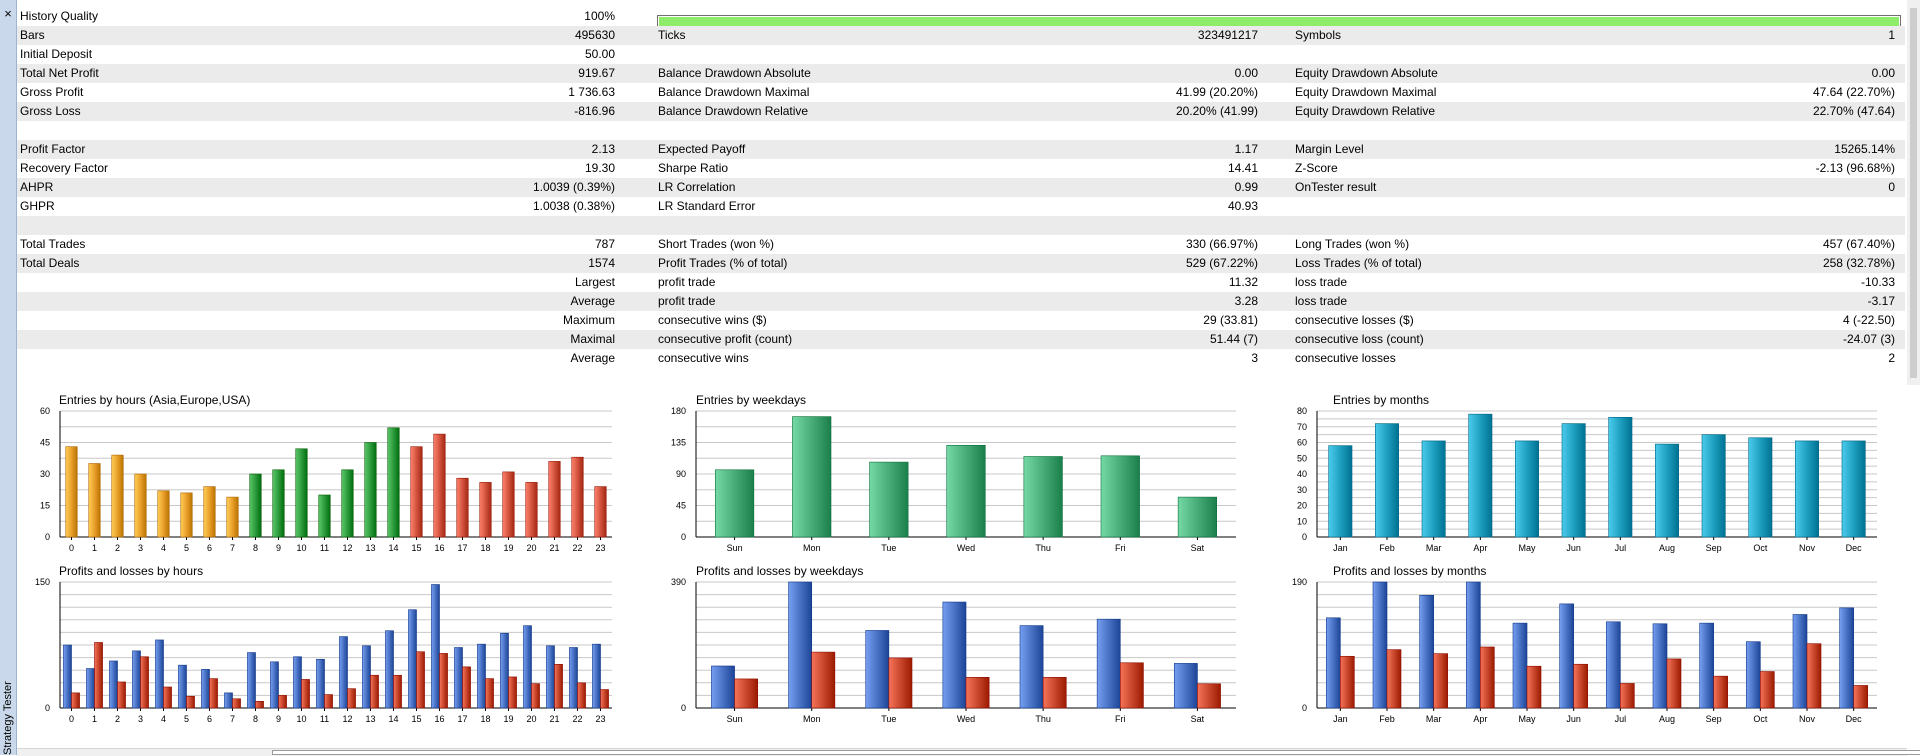  What do you see at coordinates (1891, 35) in the screenshot?
I see `stat-value-col3: 1` at bounding box center [1891, 35].